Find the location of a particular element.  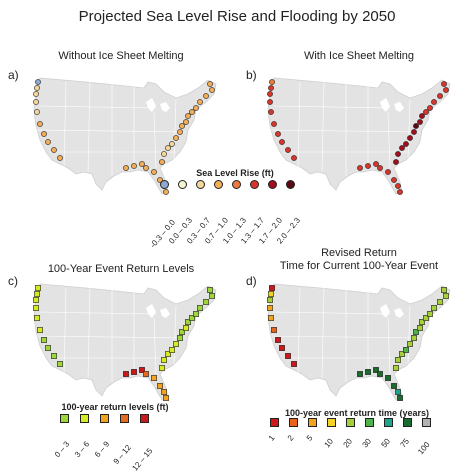

legend-tick-label: 0 – 3 is located at coordinates (62, 449).